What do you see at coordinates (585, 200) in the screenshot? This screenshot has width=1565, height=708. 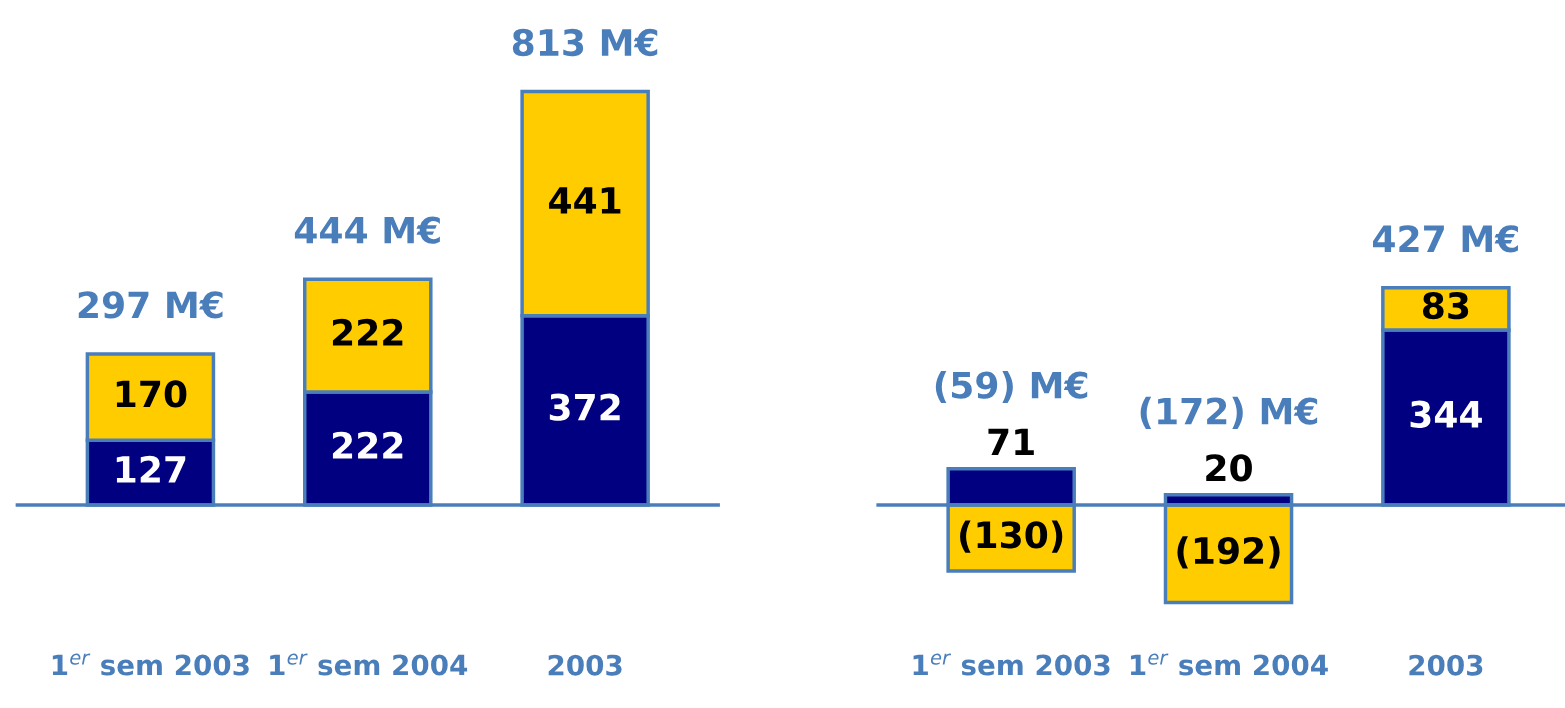 I see `data-label: 441` at bounding box center [585, 200].